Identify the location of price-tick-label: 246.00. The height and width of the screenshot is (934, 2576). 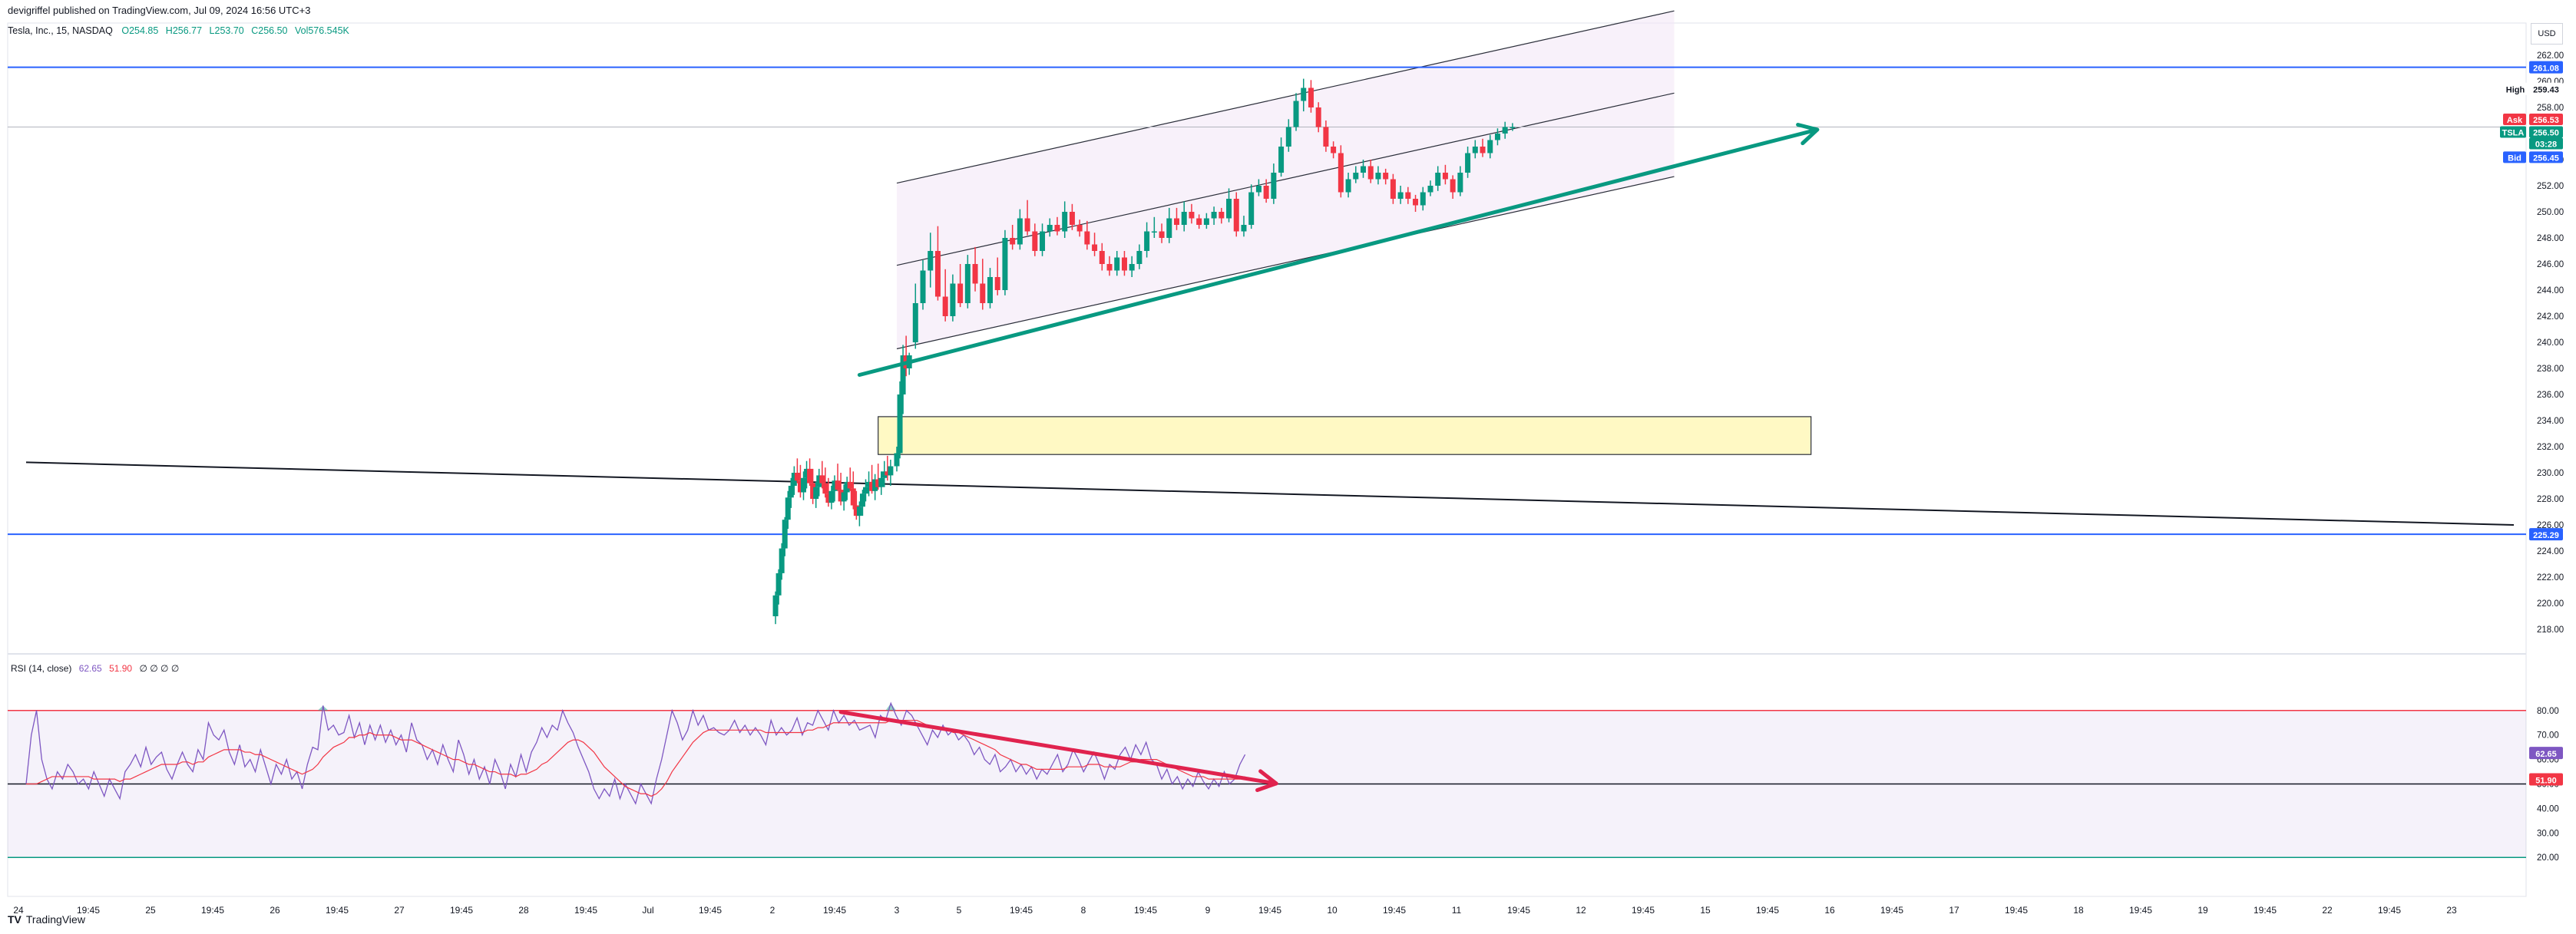
(2550, 264).